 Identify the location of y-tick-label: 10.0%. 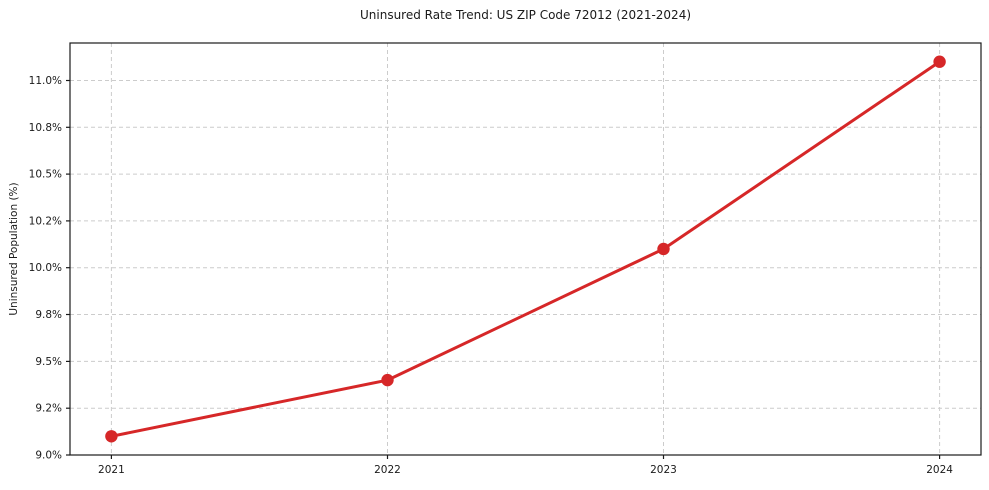
(45, 268).